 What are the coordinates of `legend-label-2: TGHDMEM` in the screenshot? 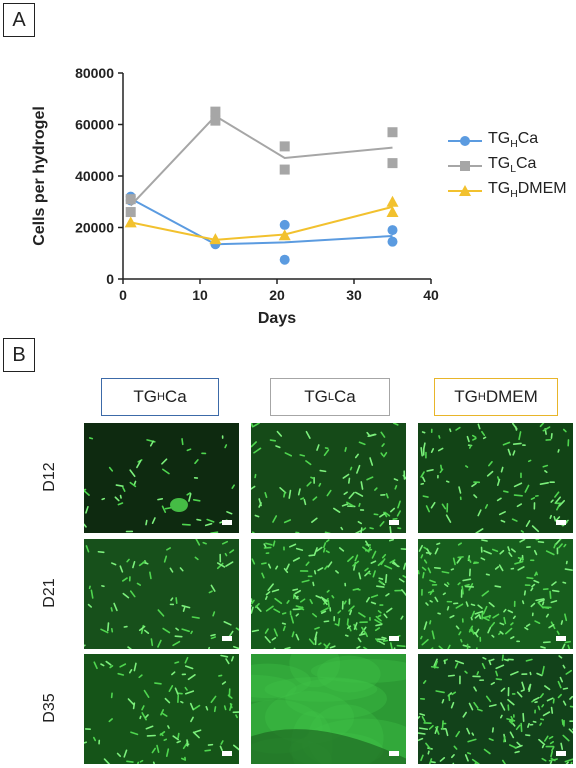 It's located at (527, 190).